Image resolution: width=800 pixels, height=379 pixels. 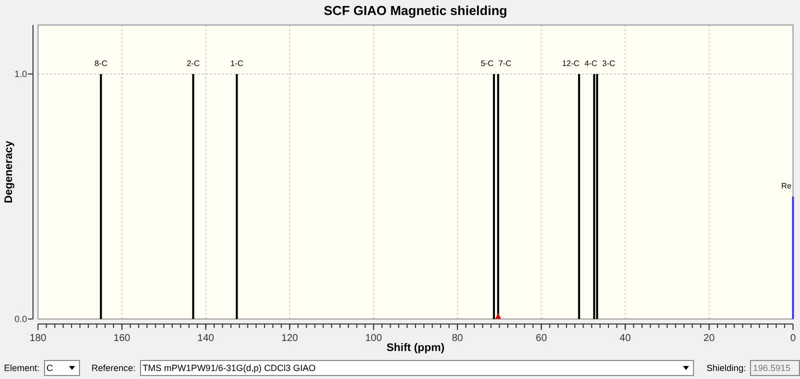 I want to click on text: C, so click(x=50, y=368).